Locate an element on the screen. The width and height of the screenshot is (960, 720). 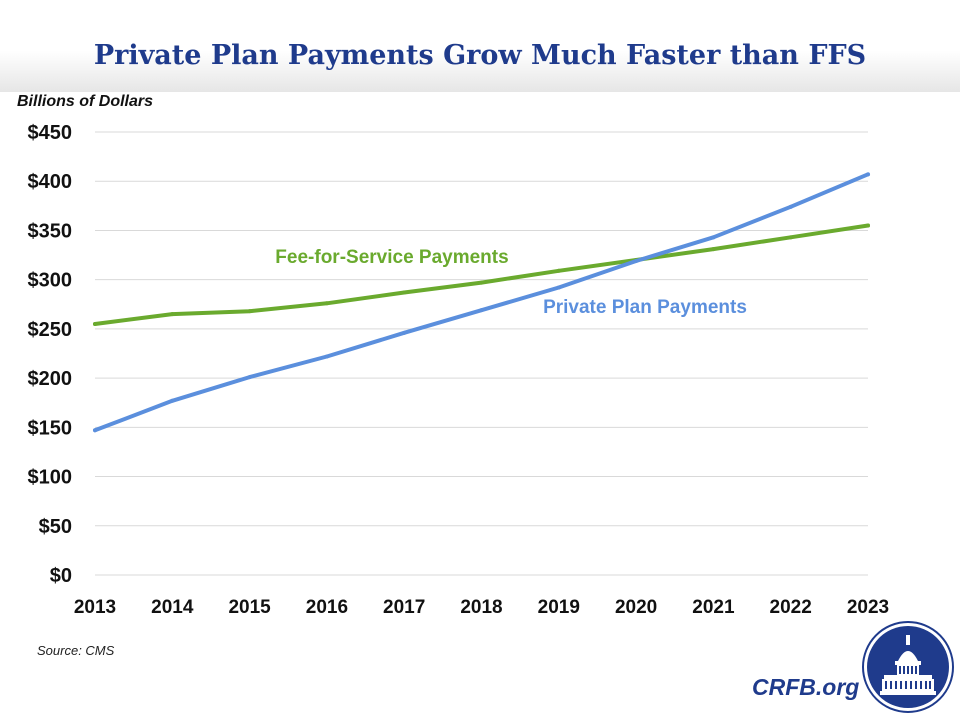
x-tick-label: 2018 is located at coordinates (481, 607).